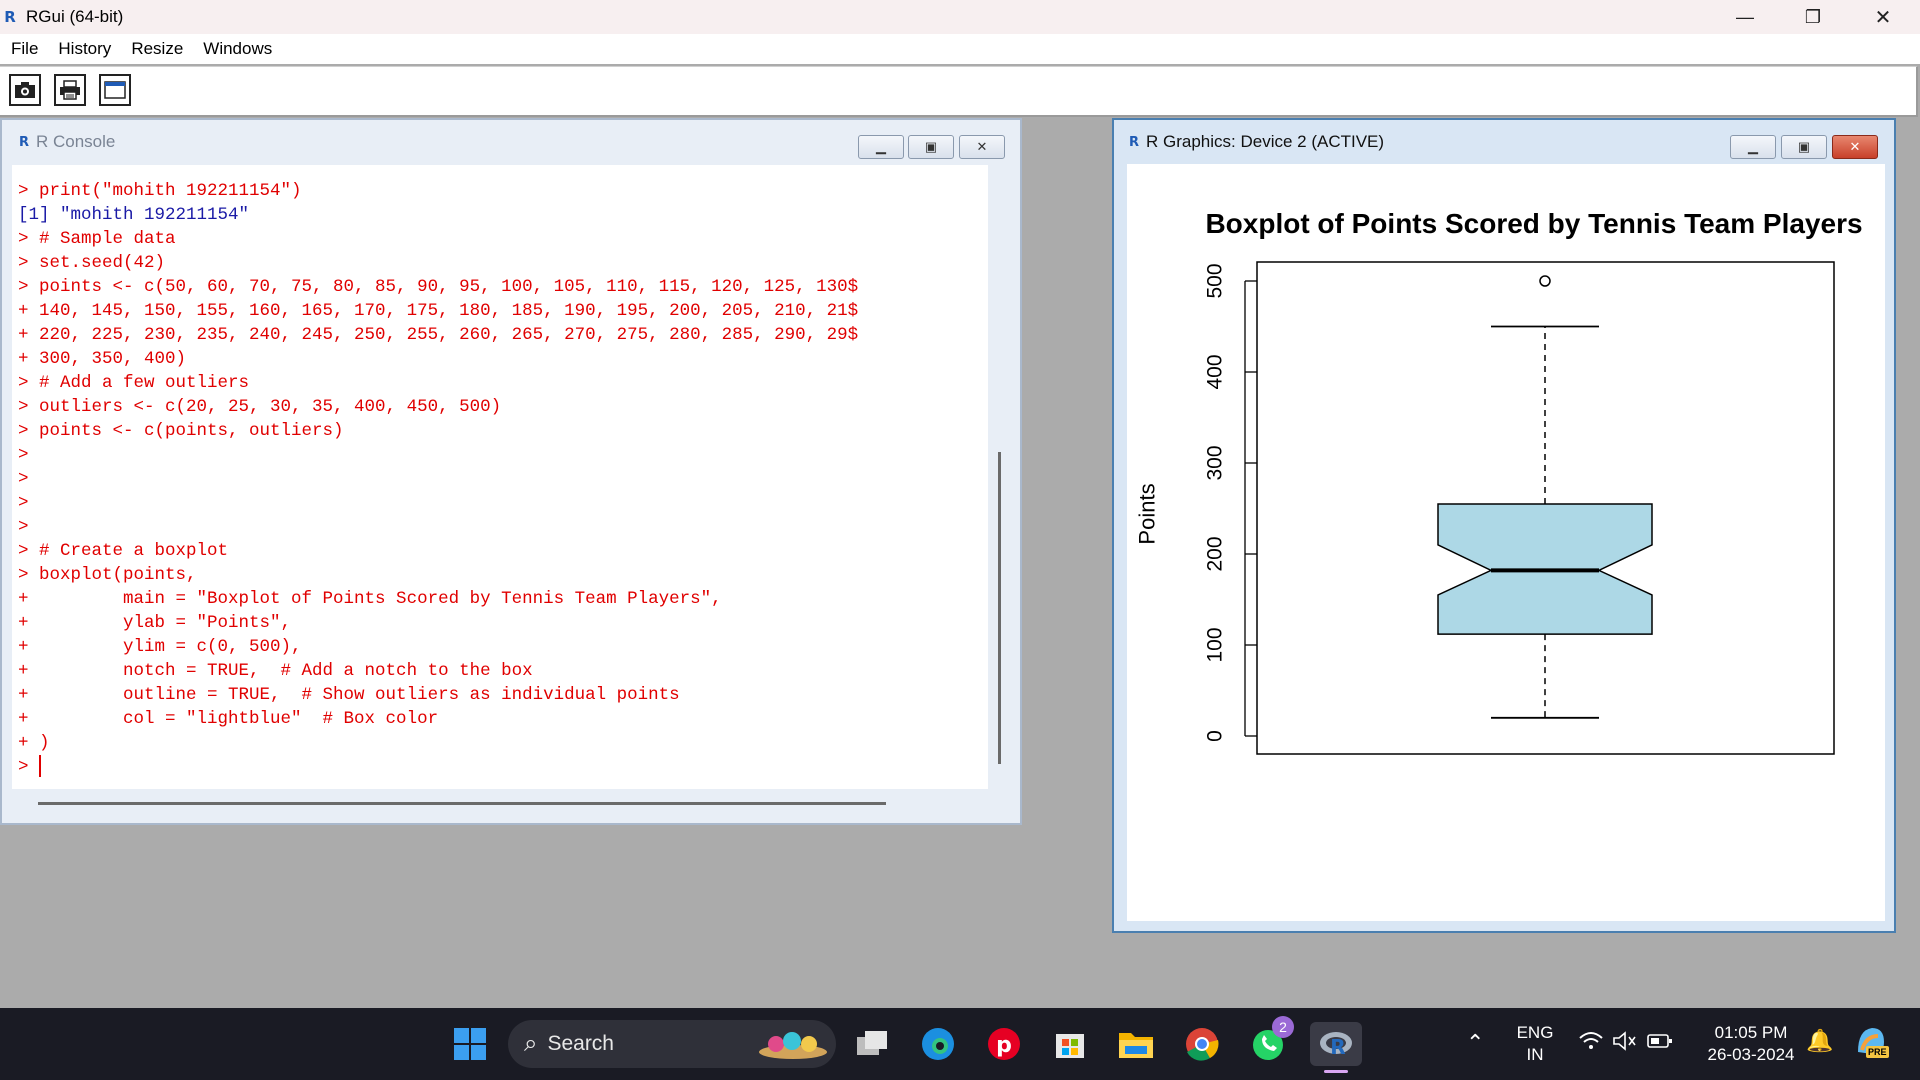  What do you see at coordinates (1283, 1027) in the screenshot?
I see `whatsapp-badge: 2` at bounding box center [1283, 1027].